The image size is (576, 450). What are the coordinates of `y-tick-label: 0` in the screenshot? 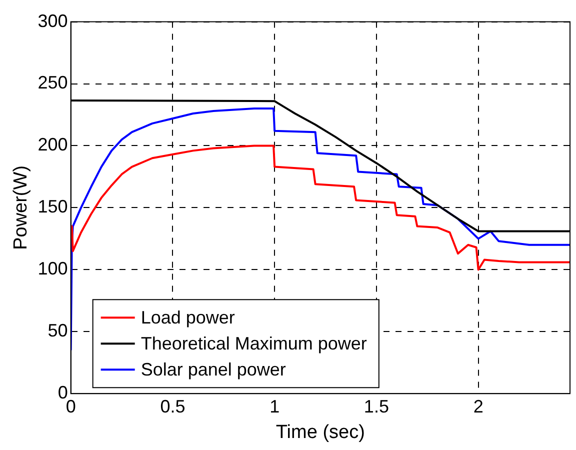 It's located at (63, 392).